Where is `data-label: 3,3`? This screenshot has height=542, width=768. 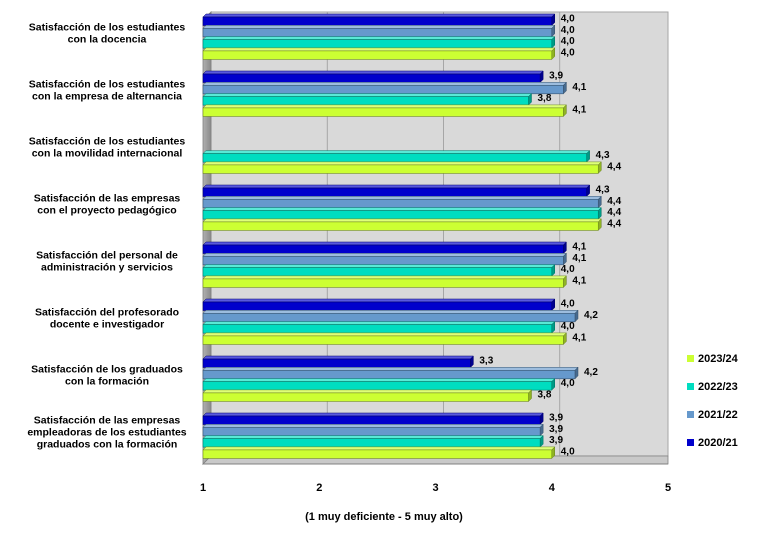 data-label: 3,3 is located at coordinates (486, 361).